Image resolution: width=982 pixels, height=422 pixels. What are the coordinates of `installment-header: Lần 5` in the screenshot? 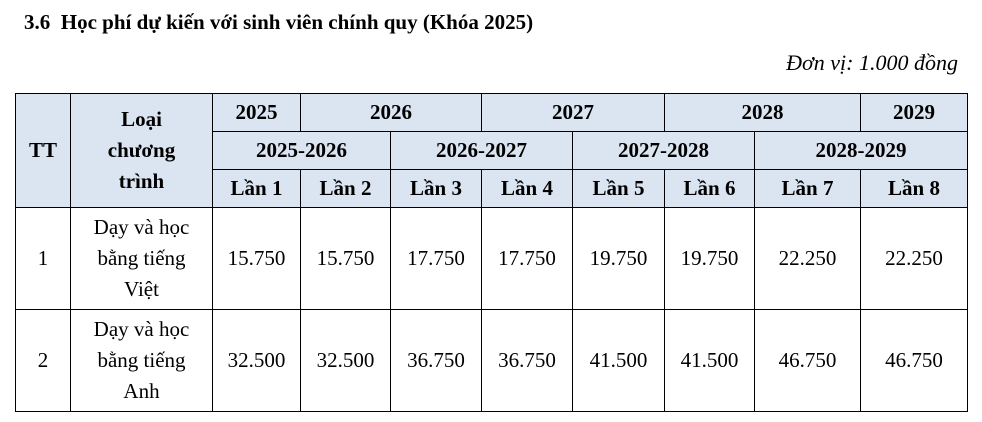 It's located at (618, 188).